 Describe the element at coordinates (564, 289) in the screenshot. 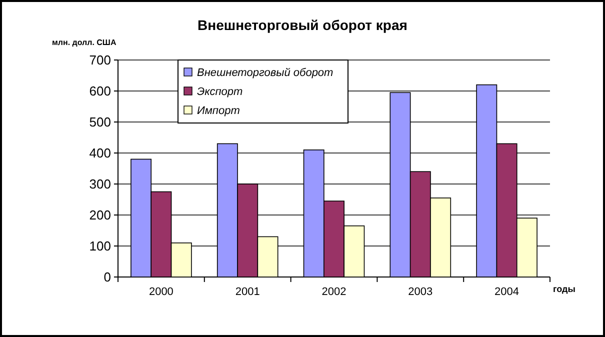

I see `x-axis-title: годы` at that location.